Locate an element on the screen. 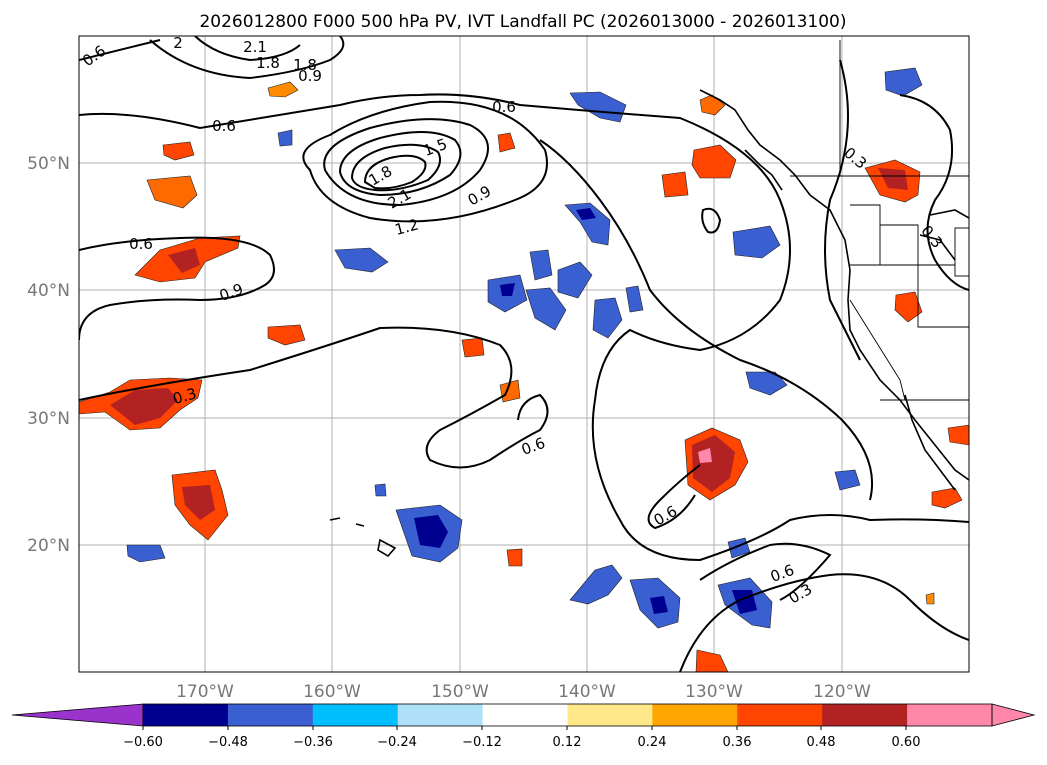 The image size is (1047, 765). island-coast is located at coordinates (763, 170).